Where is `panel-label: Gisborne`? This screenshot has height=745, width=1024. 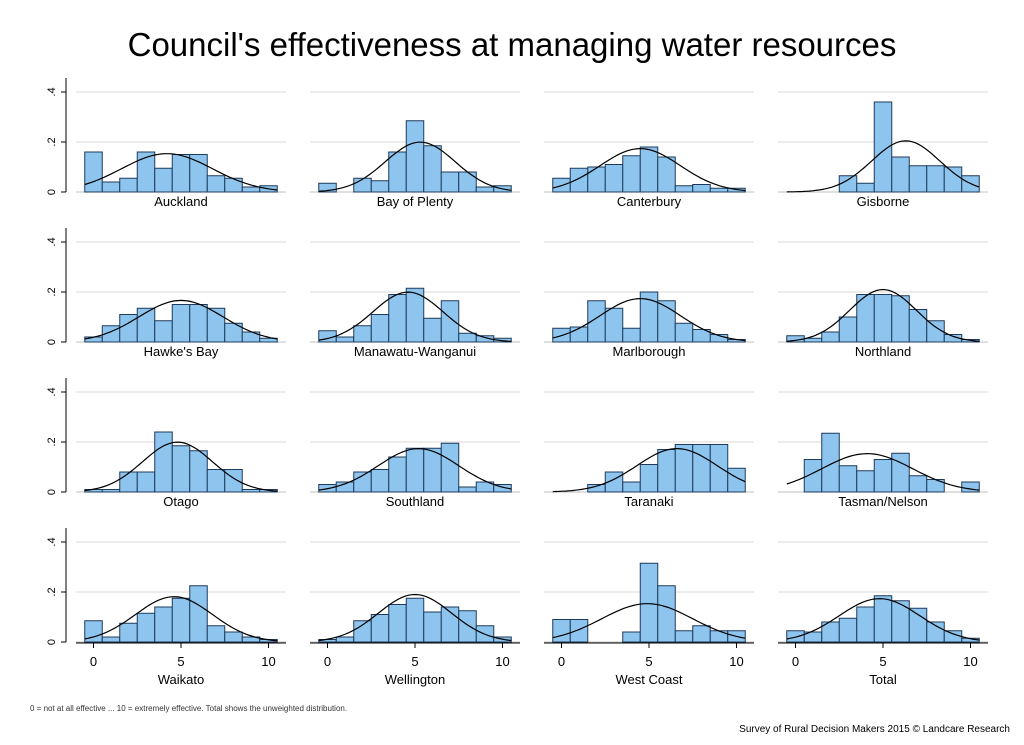 panel-label: Gisborne is located at coordinates (883, 201).